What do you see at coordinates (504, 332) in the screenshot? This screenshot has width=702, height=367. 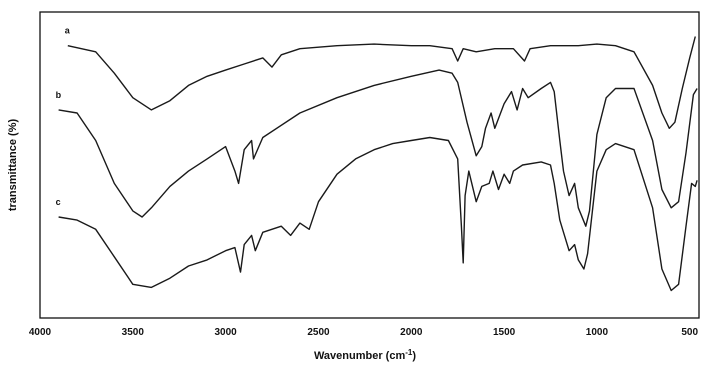 I see `x-tick-label-1500: 1500` at bounding box center [504, 332].